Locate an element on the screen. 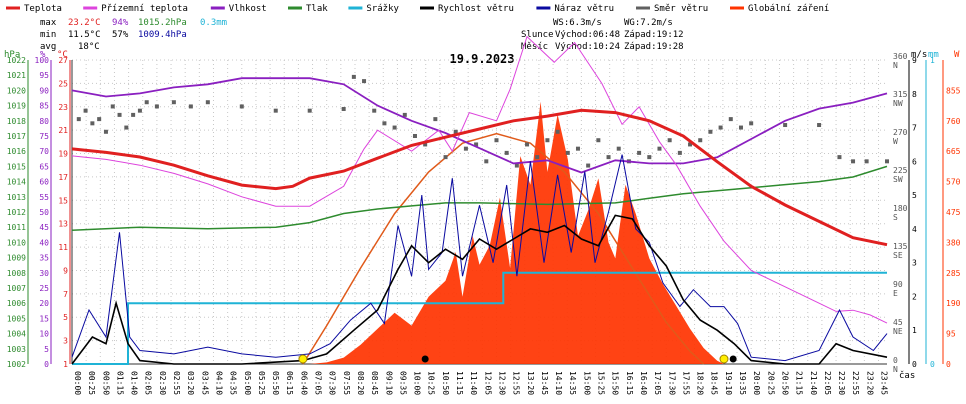 The height and width of the screenshot is (404, 966). direction-tick-label: 135 is located at coordinates (900, 246).